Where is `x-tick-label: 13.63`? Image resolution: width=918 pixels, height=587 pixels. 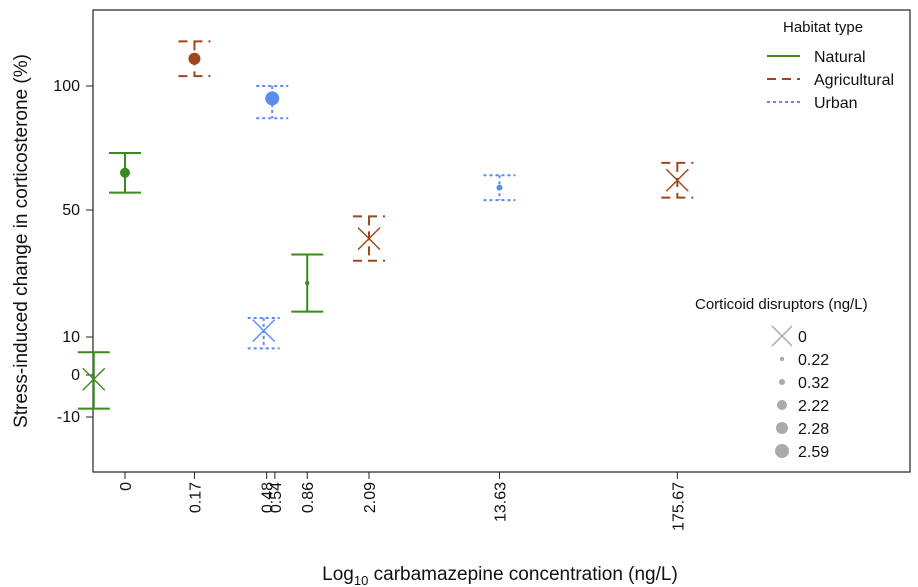
x-tick-label: 13.63 is located at coordinates (500, 502).